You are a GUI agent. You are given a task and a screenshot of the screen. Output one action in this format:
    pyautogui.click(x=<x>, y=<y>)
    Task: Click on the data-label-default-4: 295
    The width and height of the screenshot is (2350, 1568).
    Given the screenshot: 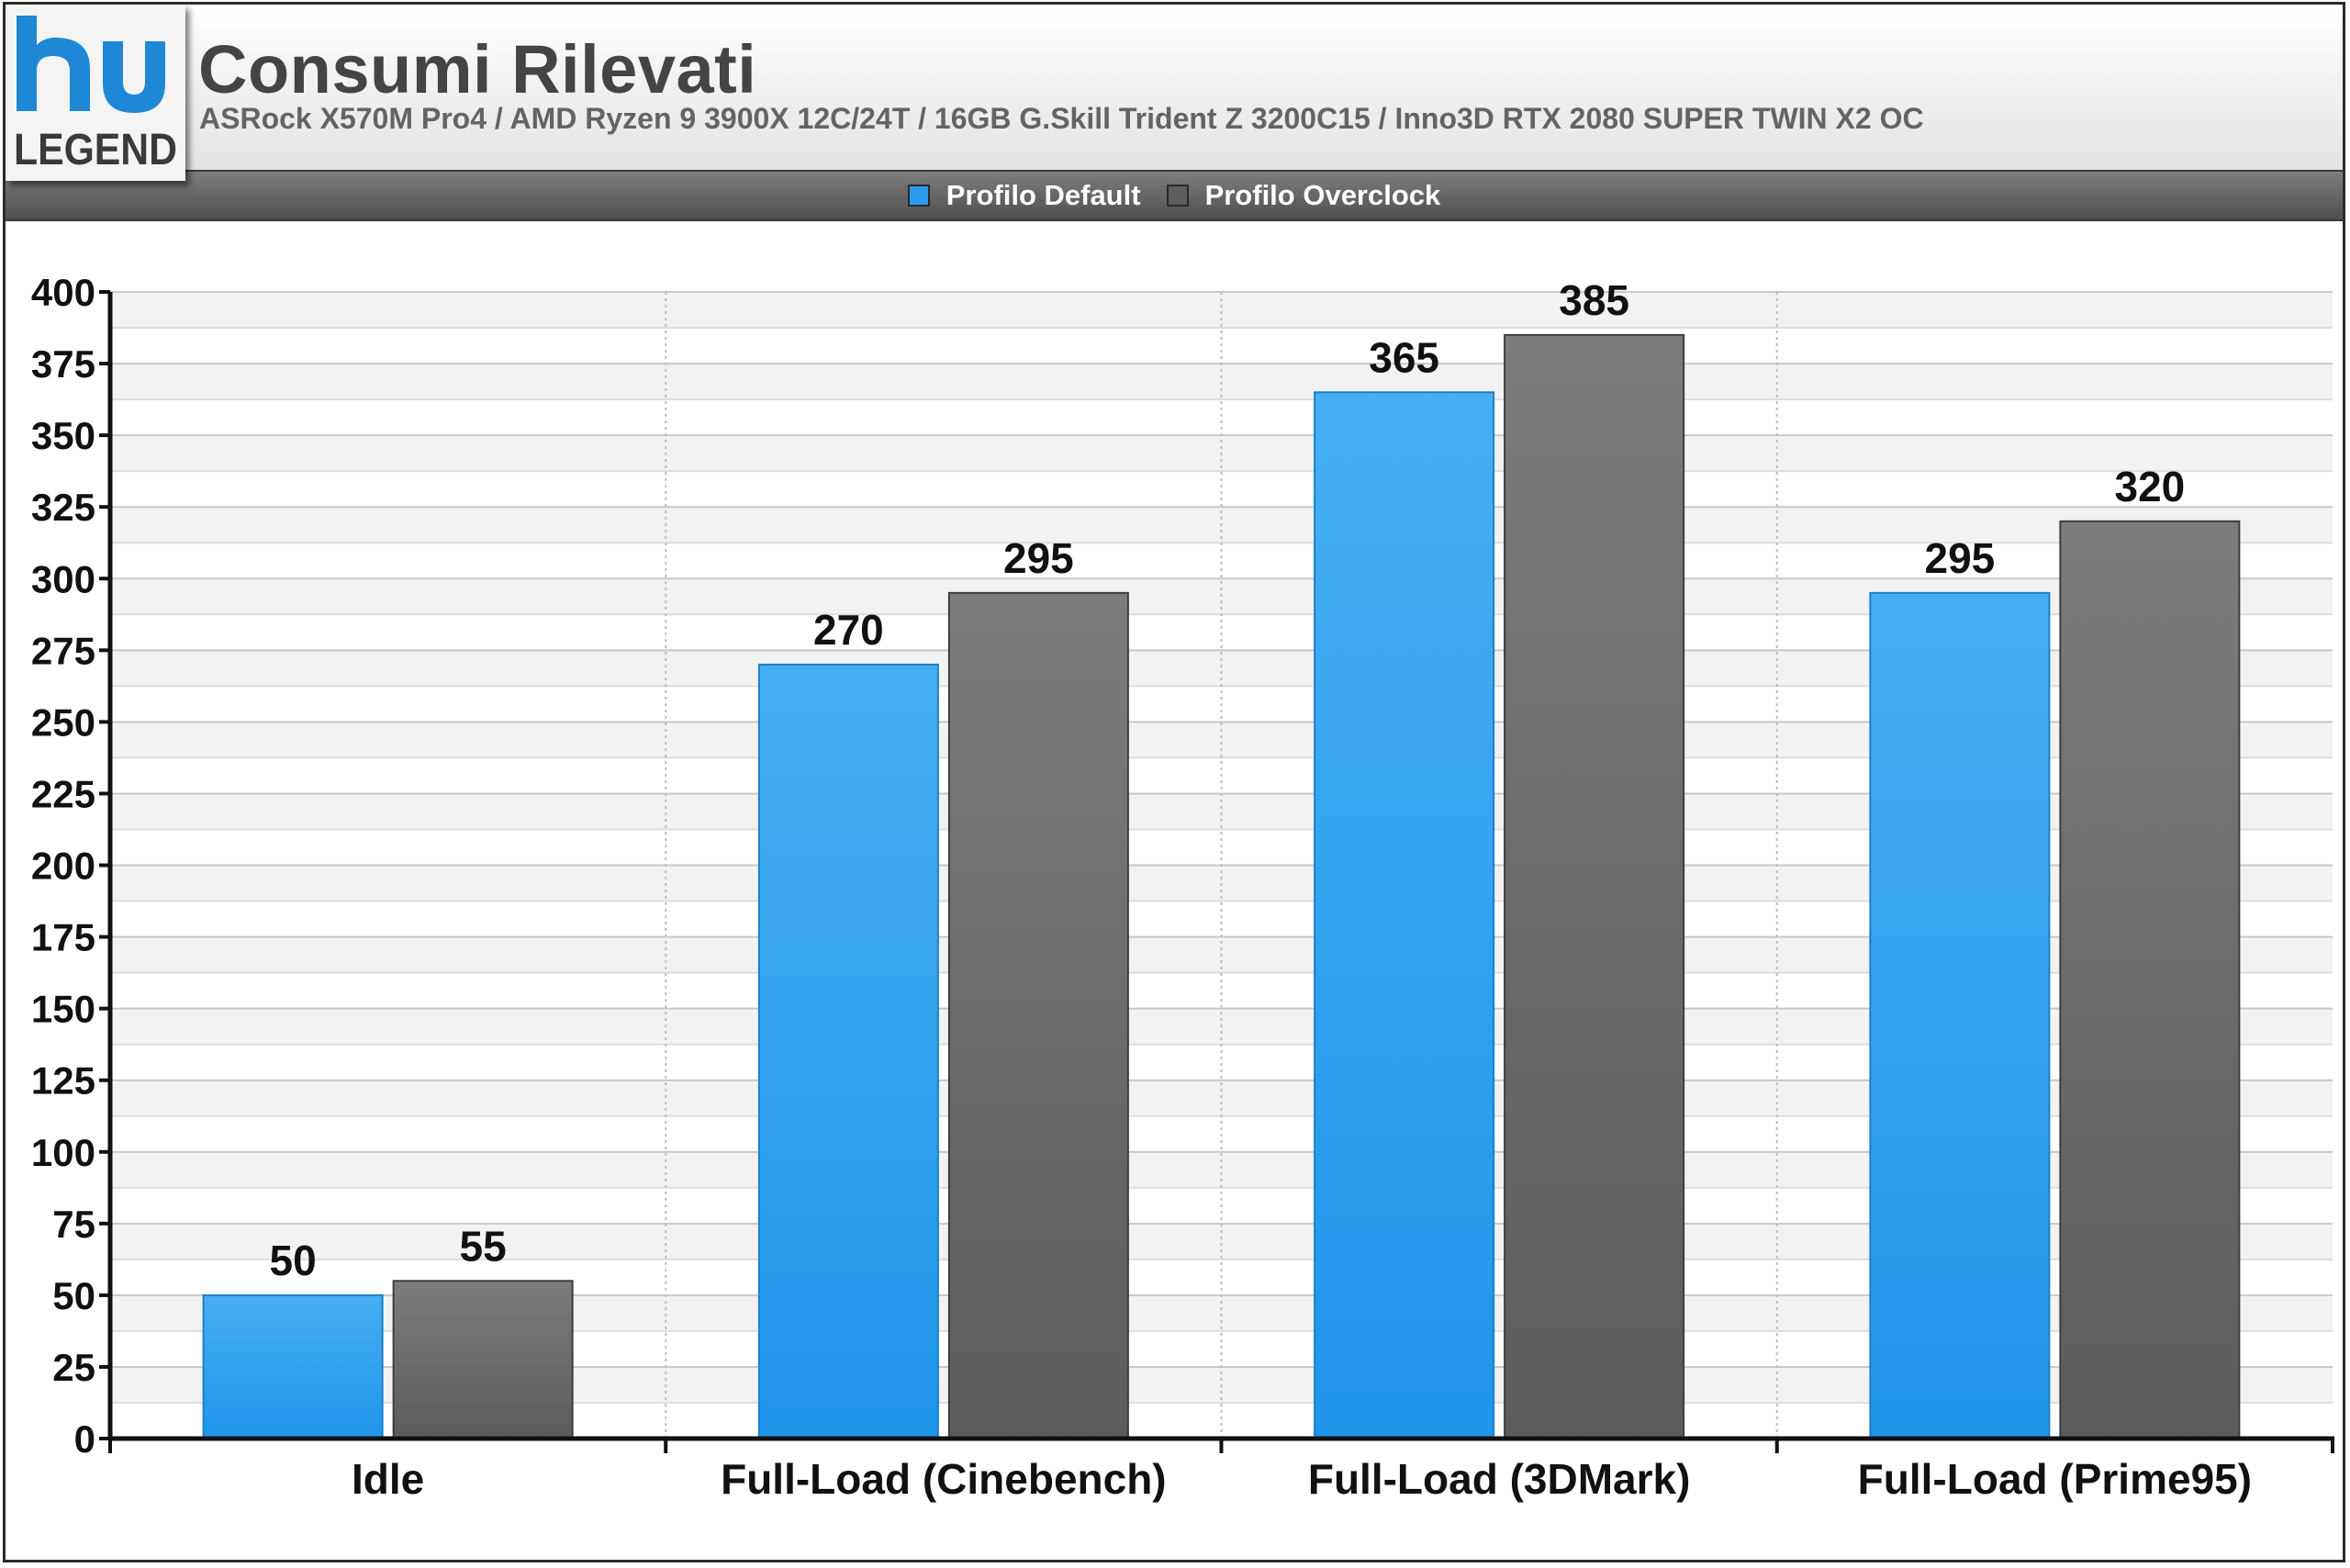 What is the action you would take?
    pyautogui.click(x=1960, y=558)
    